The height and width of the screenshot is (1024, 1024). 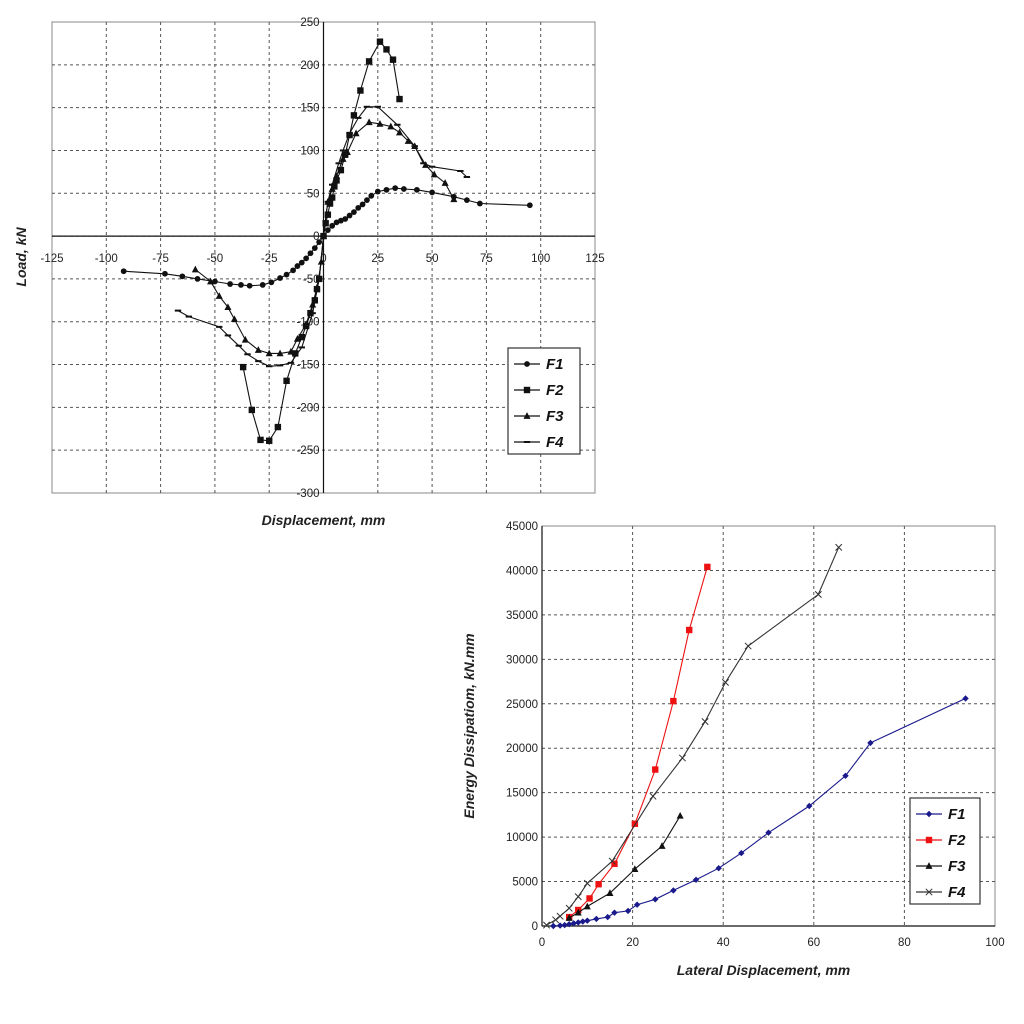 What do you see at coordinates (632, 943) in the screenshot?
I see `x-tick-label: 20` at bounding box center [632, 943].